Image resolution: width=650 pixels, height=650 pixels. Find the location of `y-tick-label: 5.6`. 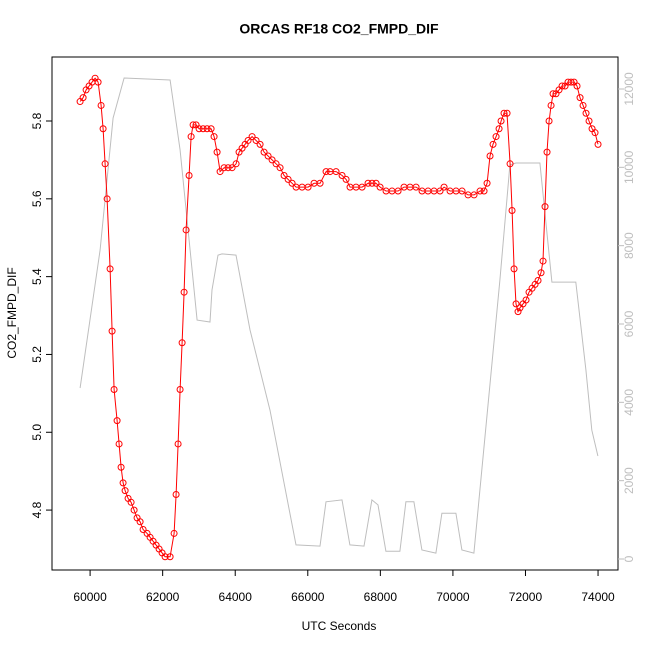

y-tick-label: 5.6 is located at coordinates (37, 198).